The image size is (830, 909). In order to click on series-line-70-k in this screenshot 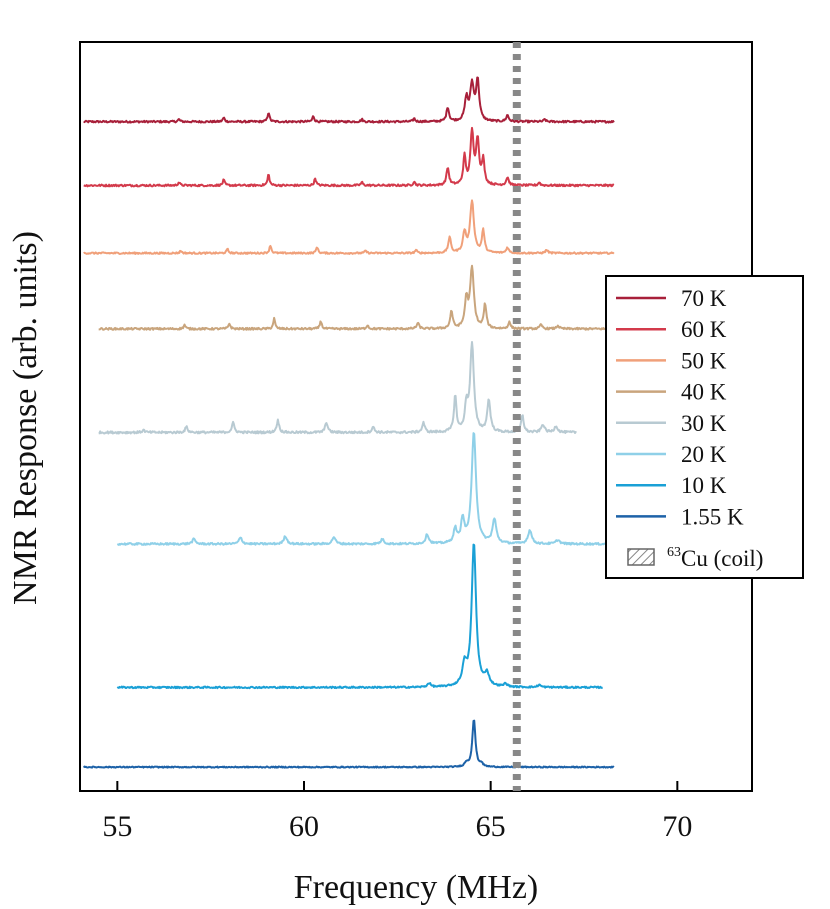, I will do `click(349, 100)`.